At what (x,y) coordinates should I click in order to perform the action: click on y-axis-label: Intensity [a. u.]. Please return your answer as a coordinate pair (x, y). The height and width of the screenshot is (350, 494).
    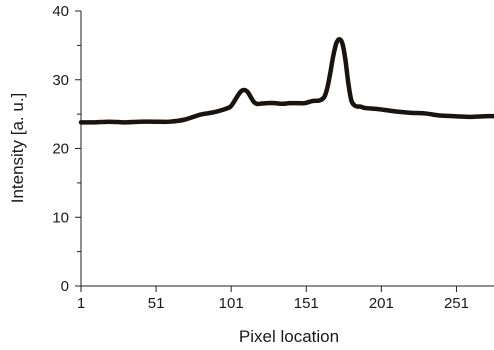
    Looking at the image, I should click on (17, 148).